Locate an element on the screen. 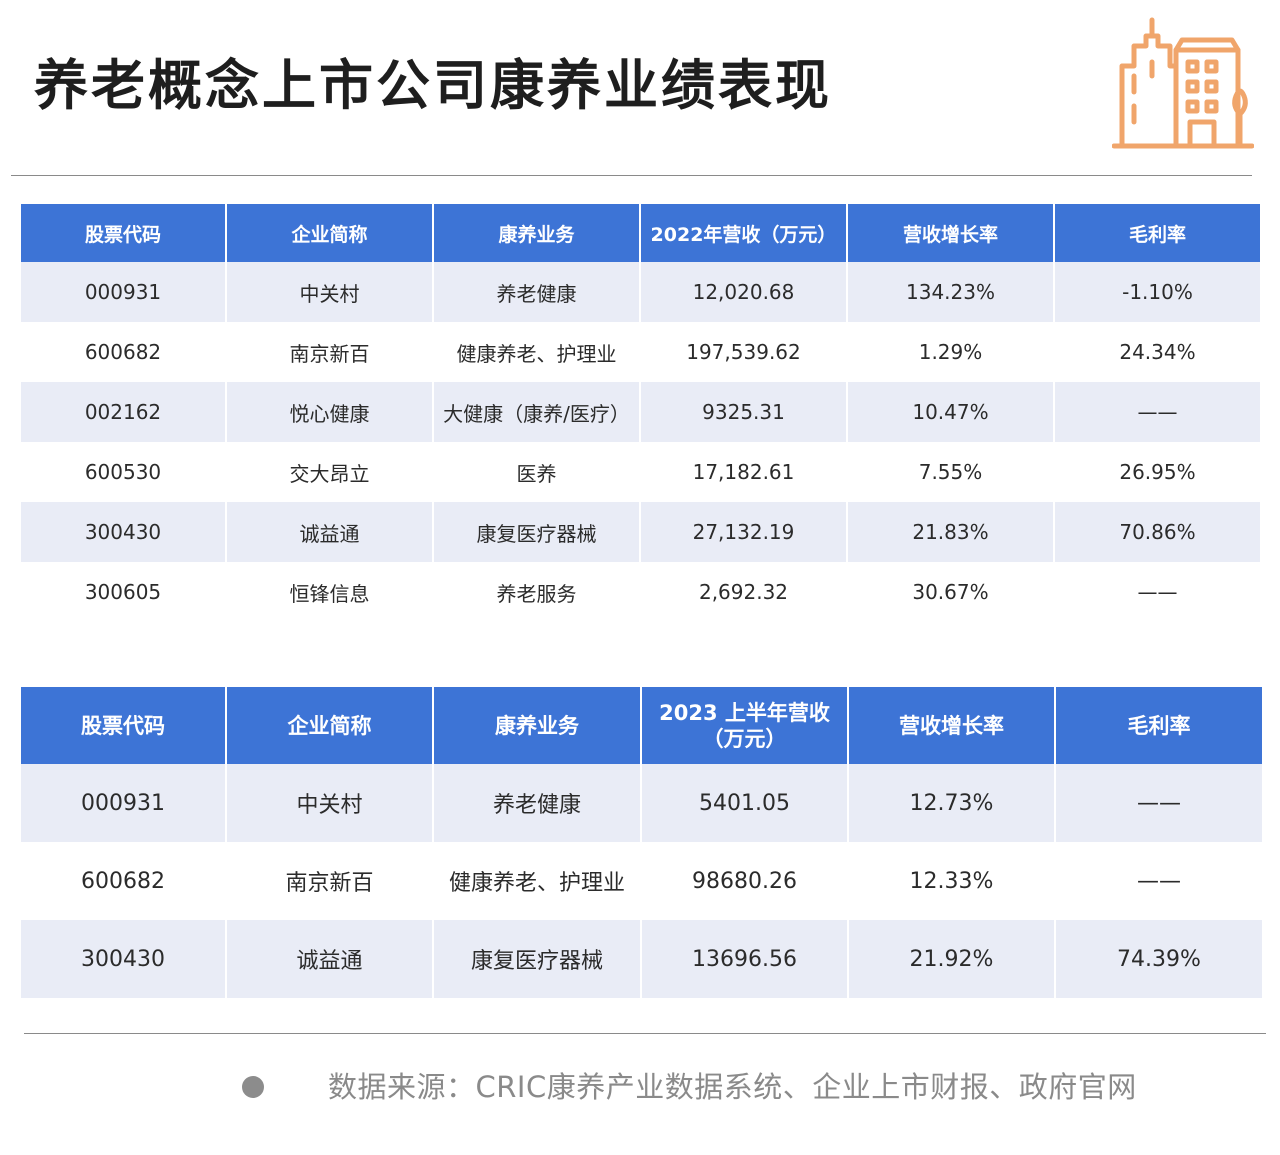 The width and height of the screenshot is (1280, 1155). cell-growth: 1.29% is located at coordinates (951, 352).